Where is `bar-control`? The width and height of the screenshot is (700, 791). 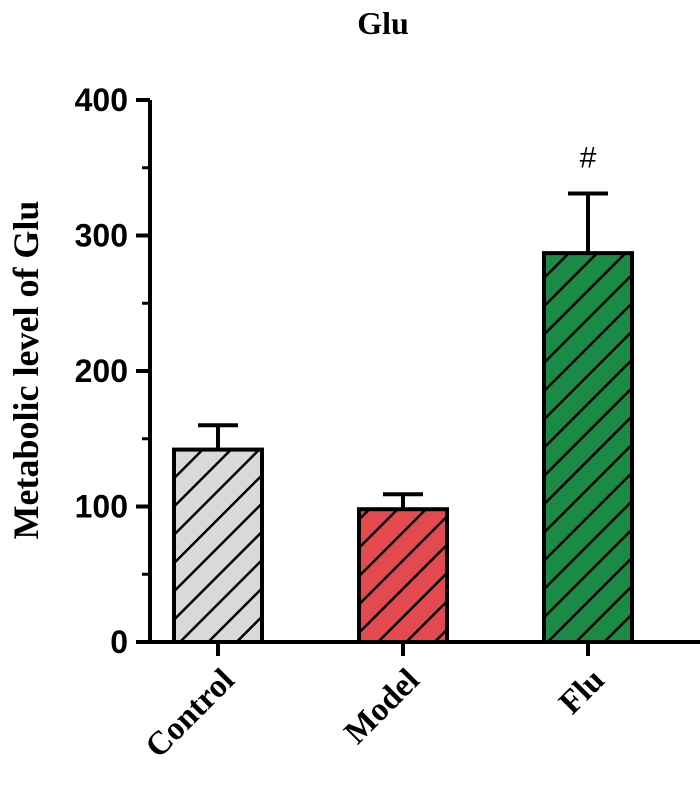 bar-control is located at coordinates (218, 545).